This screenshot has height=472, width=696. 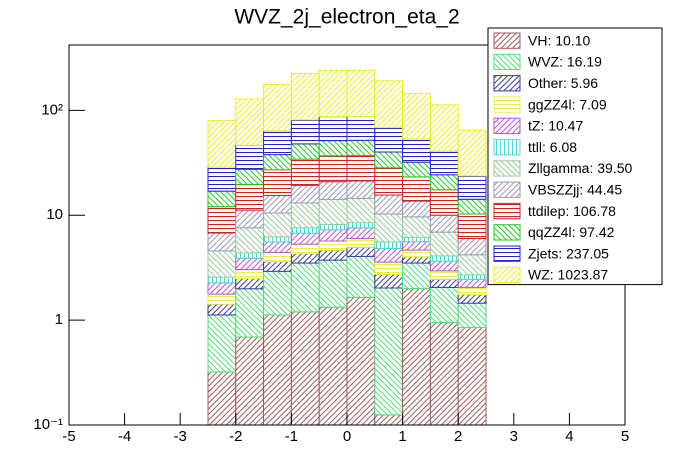 What do you see at coordinates (625, 436) in the screenshot?
I see `x-tick-label: 5` at bounding box center [625, 436].